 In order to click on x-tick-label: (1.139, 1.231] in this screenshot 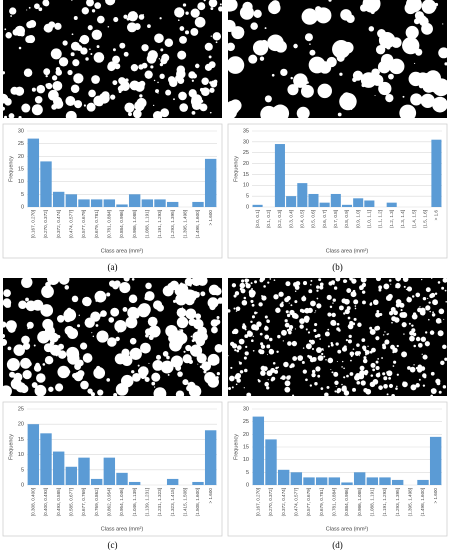, I will do `click(147, 502)`.